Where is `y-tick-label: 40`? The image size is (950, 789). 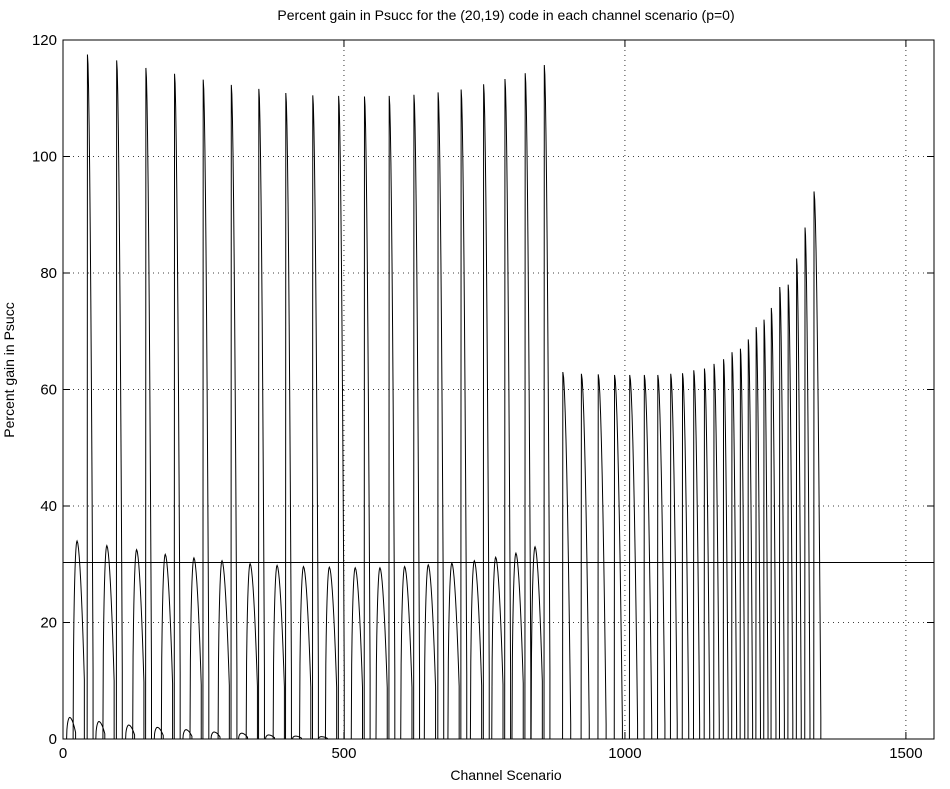
y-tick-label: 40 is located at coordinates (48, 506).